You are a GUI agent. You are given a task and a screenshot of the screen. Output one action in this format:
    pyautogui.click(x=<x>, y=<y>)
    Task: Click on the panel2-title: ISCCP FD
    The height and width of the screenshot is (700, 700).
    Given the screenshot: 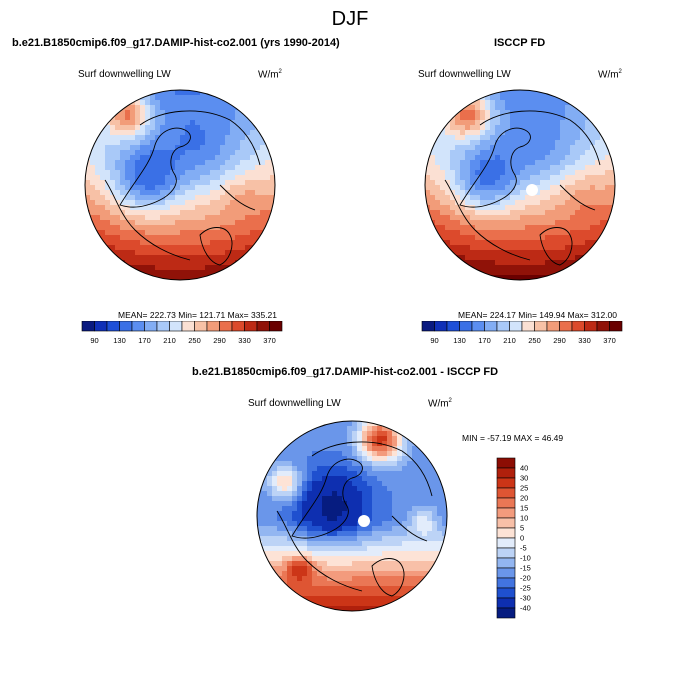 What is the action you would take?
    pyautogui.click(x=520, y=43)
    